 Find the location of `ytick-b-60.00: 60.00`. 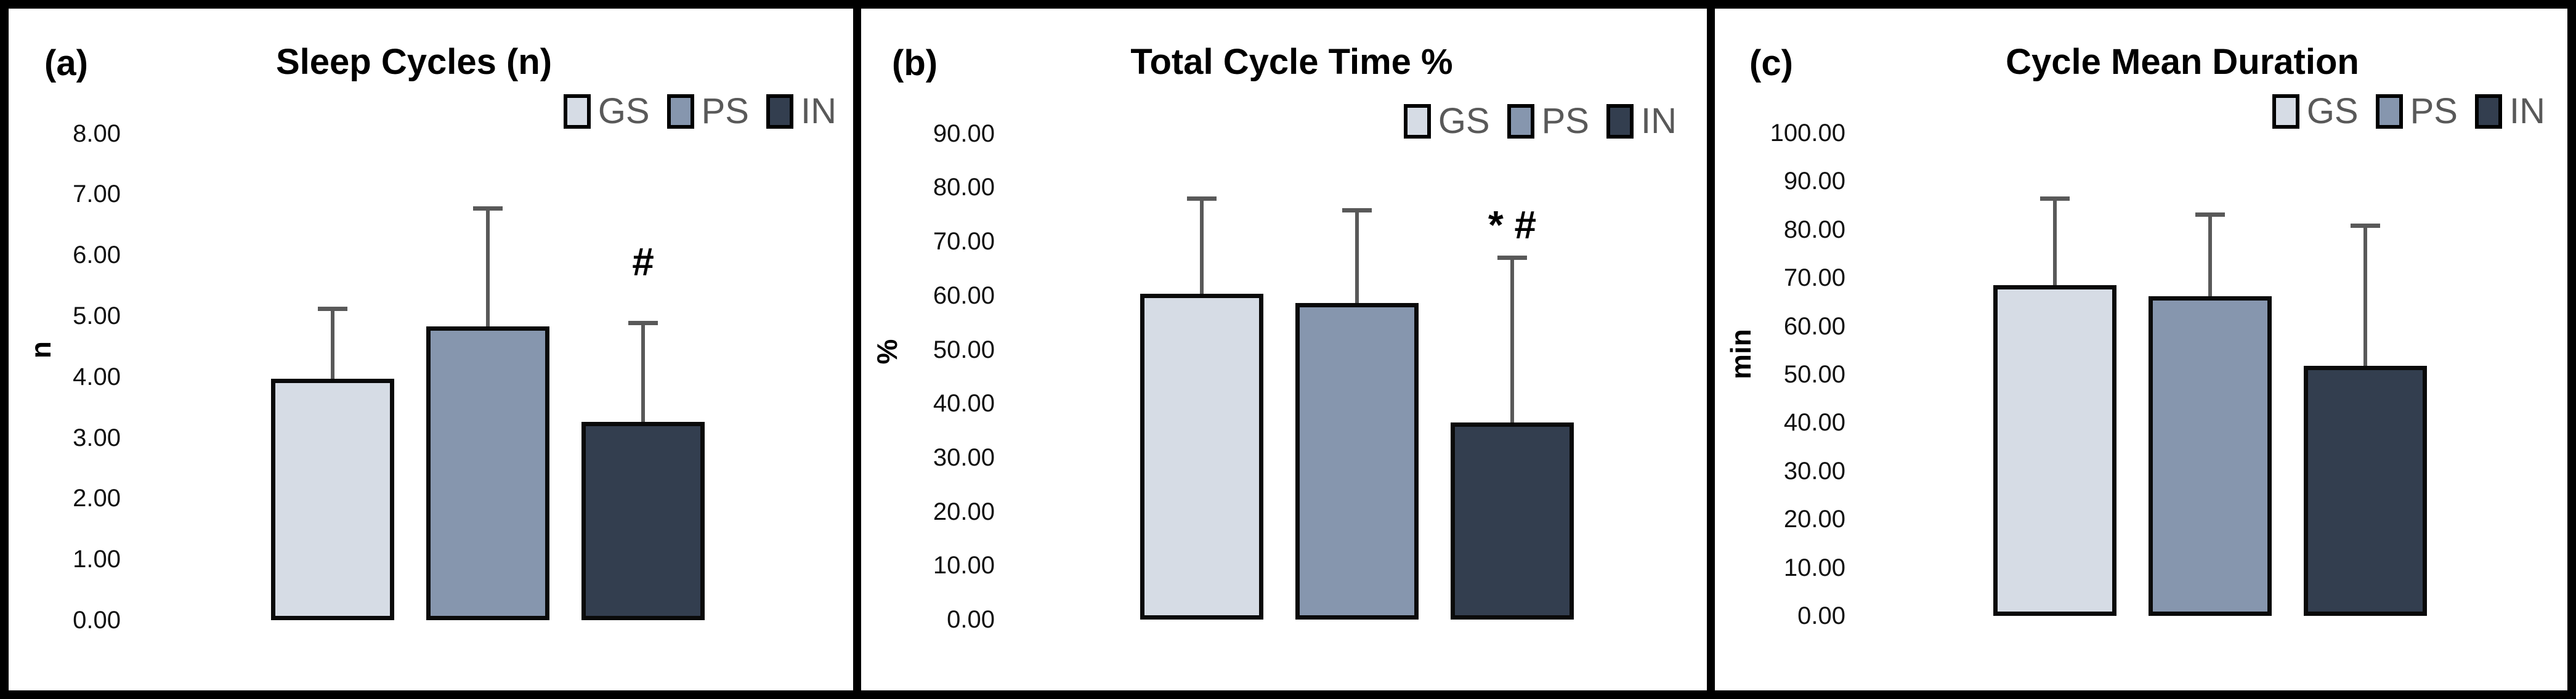

ytick-b-60.00: 60.00 is located at coordinates (964, 295).